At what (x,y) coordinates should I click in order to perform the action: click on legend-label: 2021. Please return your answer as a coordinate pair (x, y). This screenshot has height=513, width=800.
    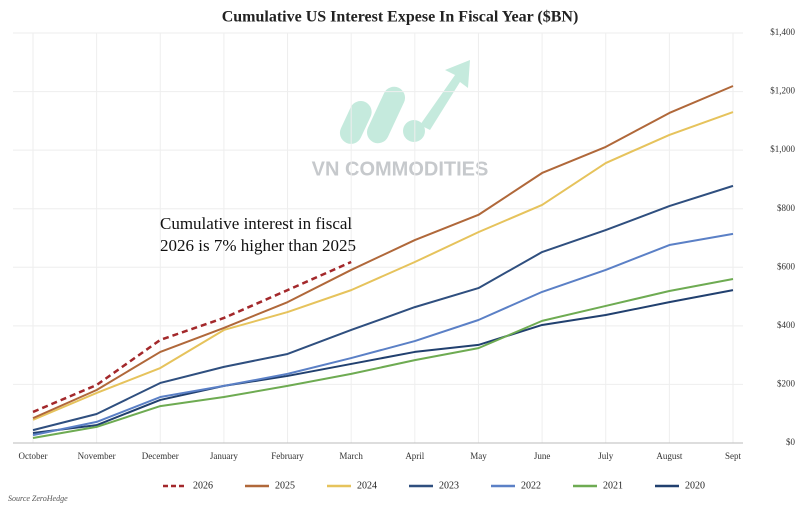
    Looking at the image, I should click on (613, 485).